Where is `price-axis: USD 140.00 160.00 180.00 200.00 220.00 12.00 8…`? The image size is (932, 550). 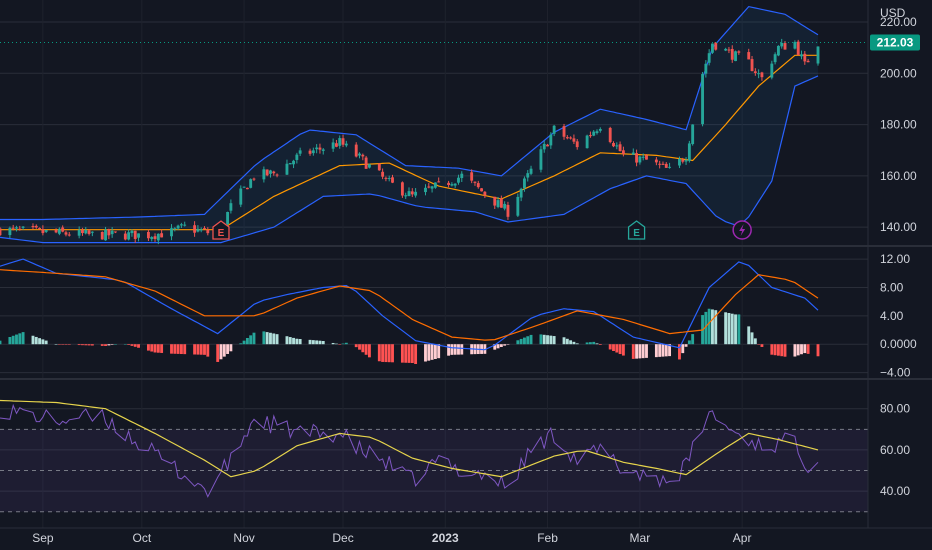 price-axis: USD 140.00 160.00 180.00 200.00 220.00 12.00 8… is located at coordinates (898, 252).